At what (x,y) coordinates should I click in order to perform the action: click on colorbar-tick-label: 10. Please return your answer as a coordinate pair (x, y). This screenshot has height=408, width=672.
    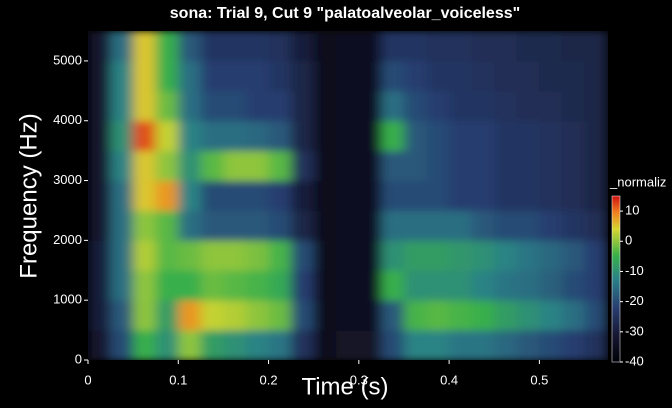
    Looking at the image, I should click on (632, 210).